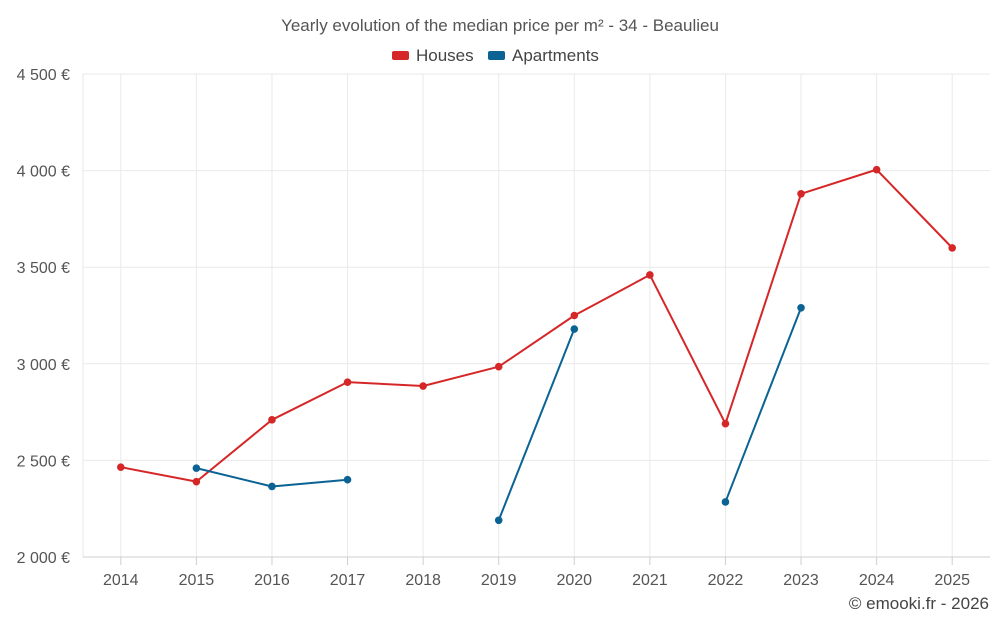 The width and height of the screenshot is (1000, 625). What do you see at coordinates (43, 172) in the screenshot?
I see `y-tick-label: 4 000 €` at bounding box center [43, 172].